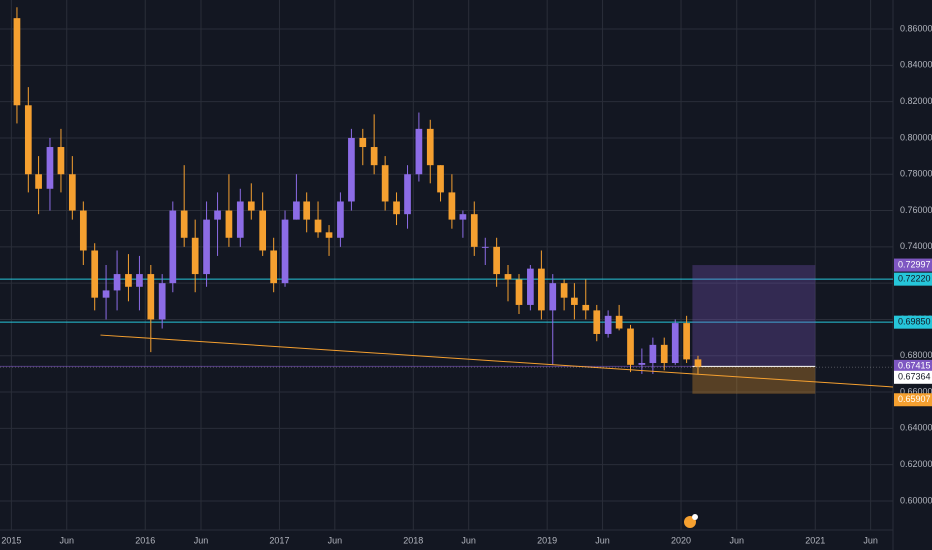  What do you see at coordinates (914, 366) in the screenshot?
I see `entry-label: 0.67415` at bounding box center [914, 366].